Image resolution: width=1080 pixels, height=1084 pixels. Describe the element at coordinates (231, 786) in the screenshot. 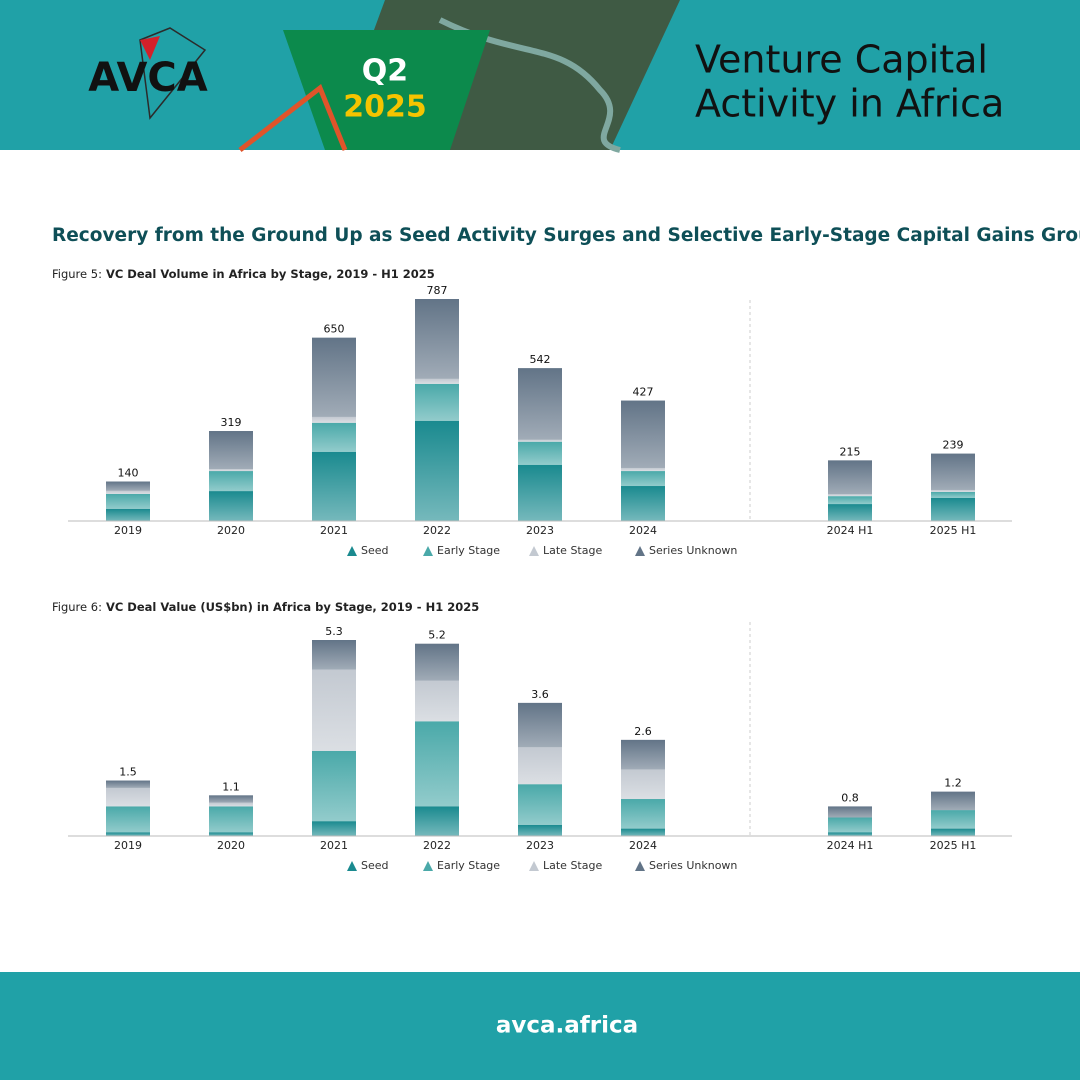

I see `total-label: 1.1` at that location.